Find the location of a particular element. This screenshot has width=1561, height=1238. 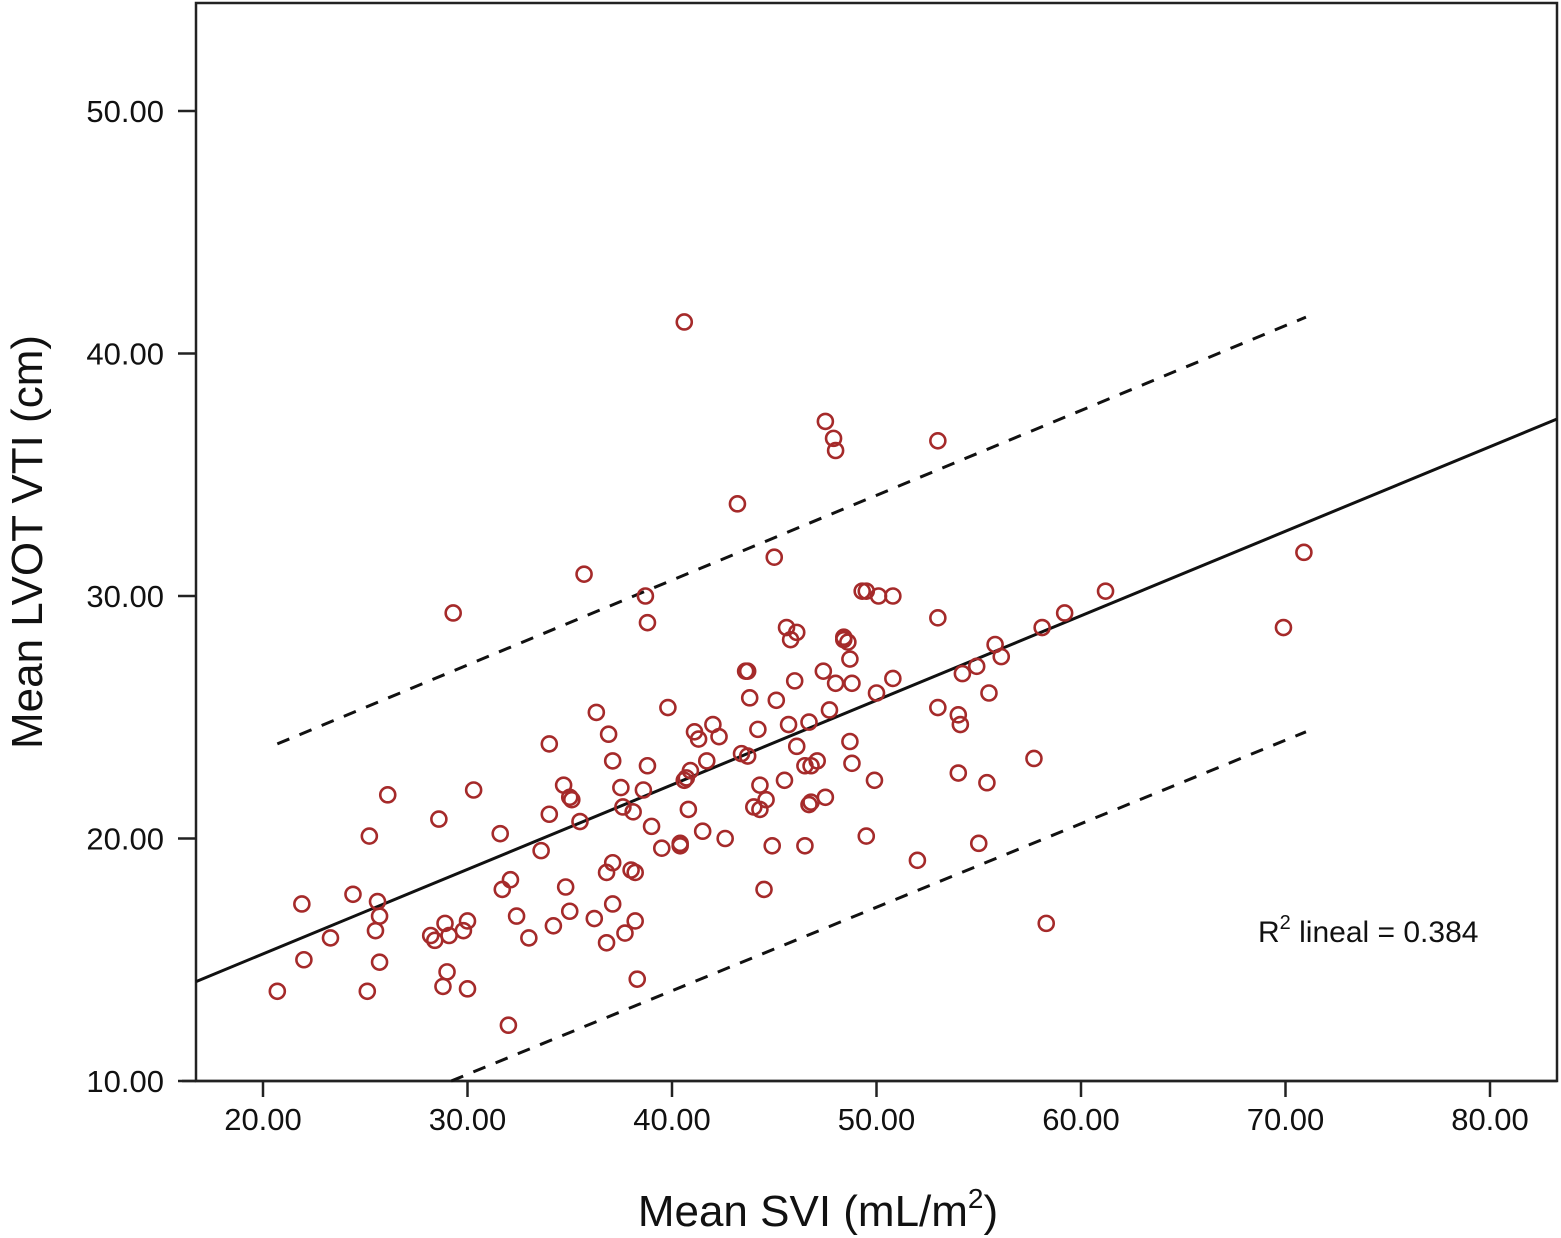

x-tick-label: 20.00 is located at coordinates (263, 1119).